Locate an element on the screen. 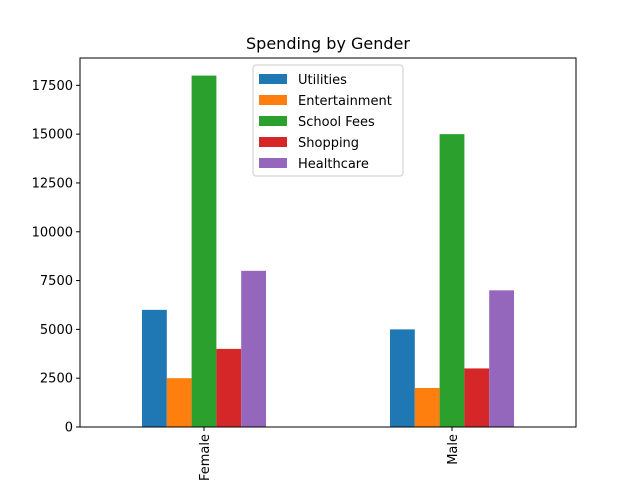 The height and width of the screenshot is (480, 640). y-tick-label: 15000 is located at coordinates (52, 135).